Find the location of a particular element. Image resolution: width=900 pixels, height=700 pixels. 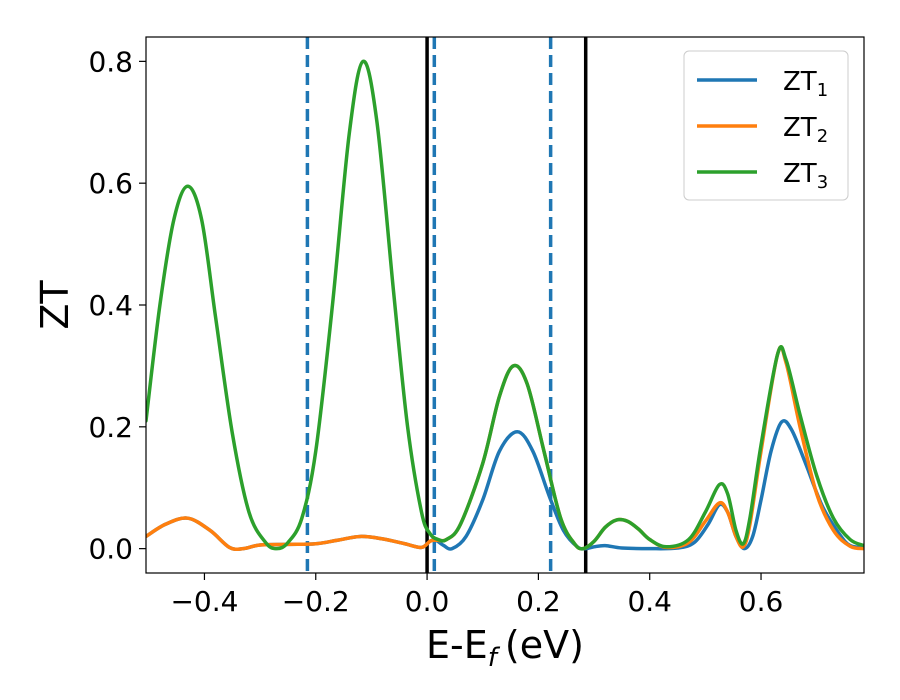

x-tick-label: −0.4 is located at coordinates (204, 601).